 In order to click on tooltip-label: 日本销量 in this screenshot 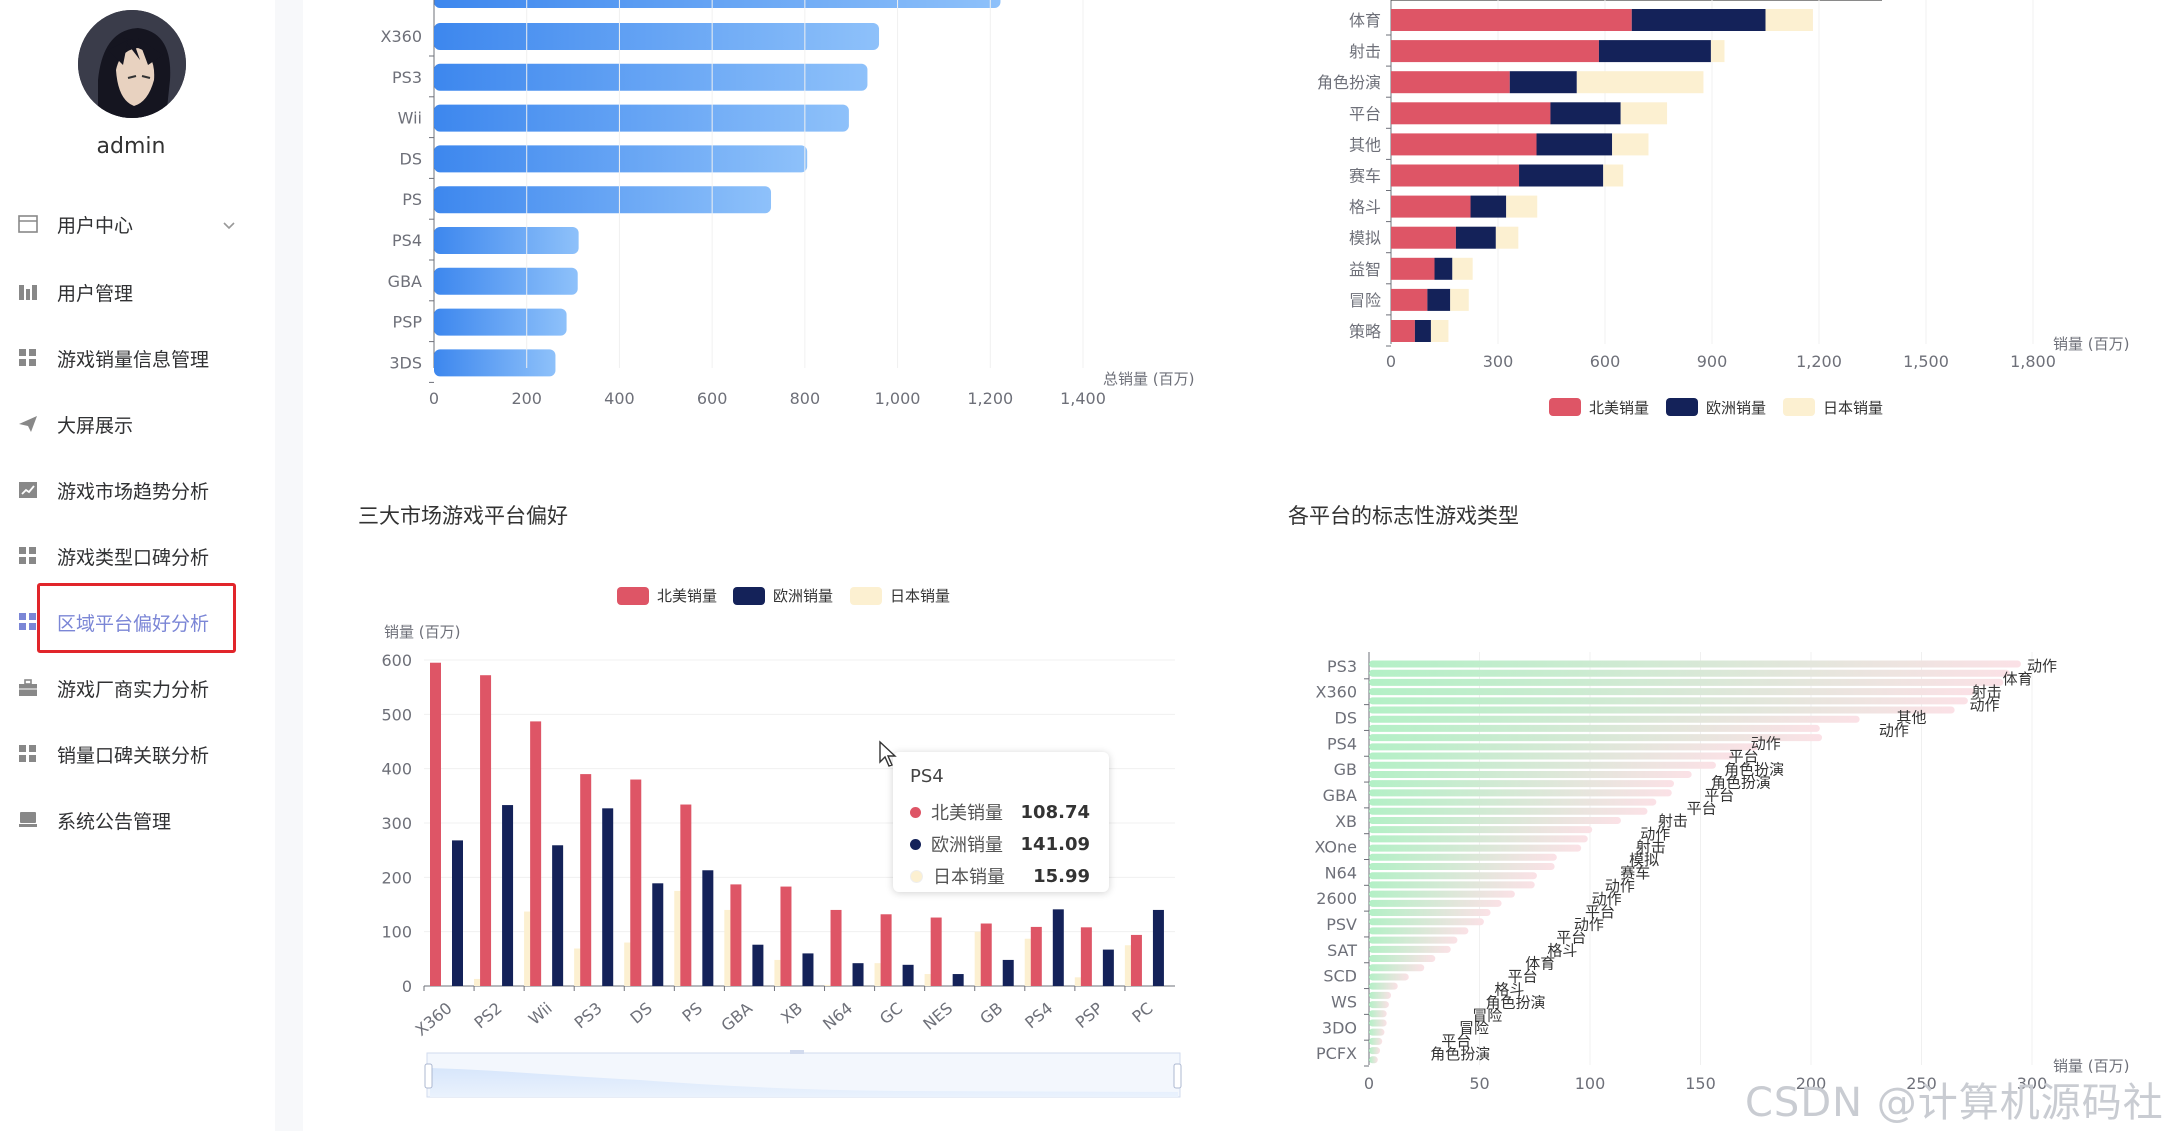, I will do `click(969, 877)`.